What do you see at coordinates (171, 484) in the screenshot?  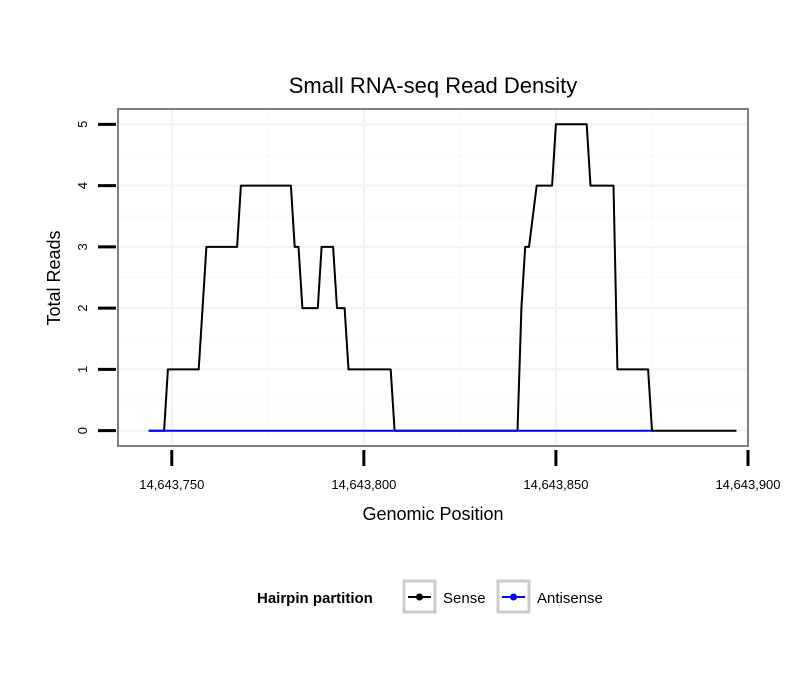 I see `x-tick-label: 14,643,750` at bounding box center [171, 484].